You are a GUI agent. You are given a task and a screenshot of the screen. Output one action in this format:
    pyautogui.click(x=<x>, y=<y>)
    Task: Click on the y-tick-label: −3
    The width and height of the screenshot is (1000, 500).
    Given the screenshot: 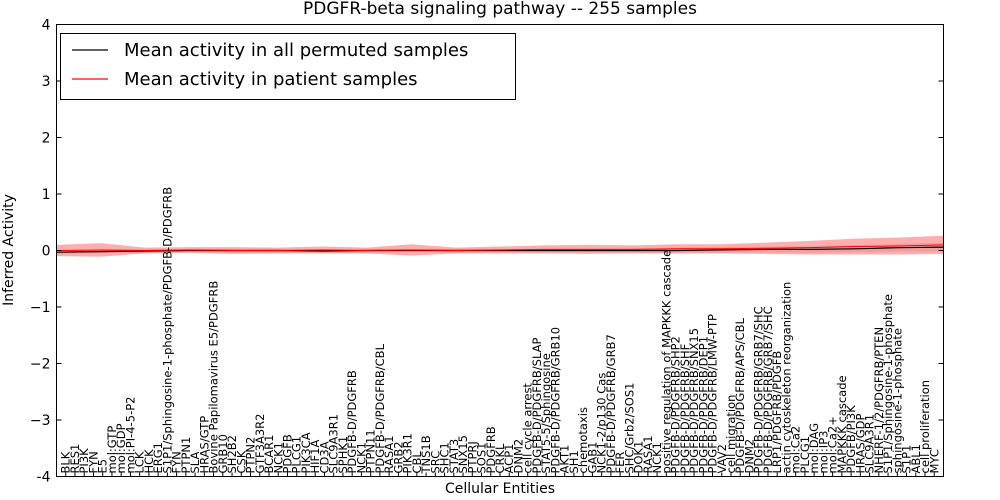 What is the action you would take?
    pyautogui.click(x=40, y=421)
    